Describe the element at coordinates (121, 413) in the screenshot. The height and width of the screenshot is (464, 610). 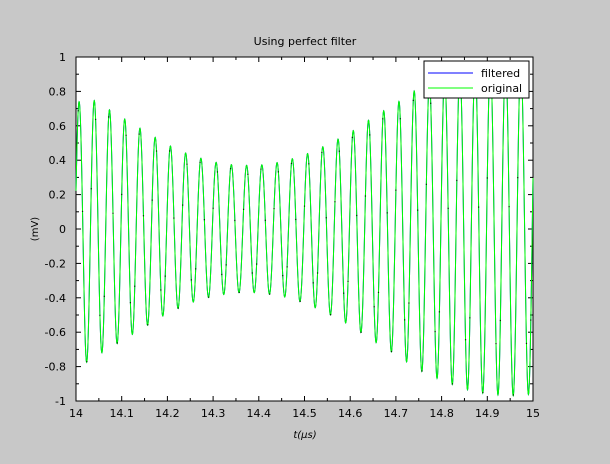
I see `x-tick-label: 14.1` at that location.